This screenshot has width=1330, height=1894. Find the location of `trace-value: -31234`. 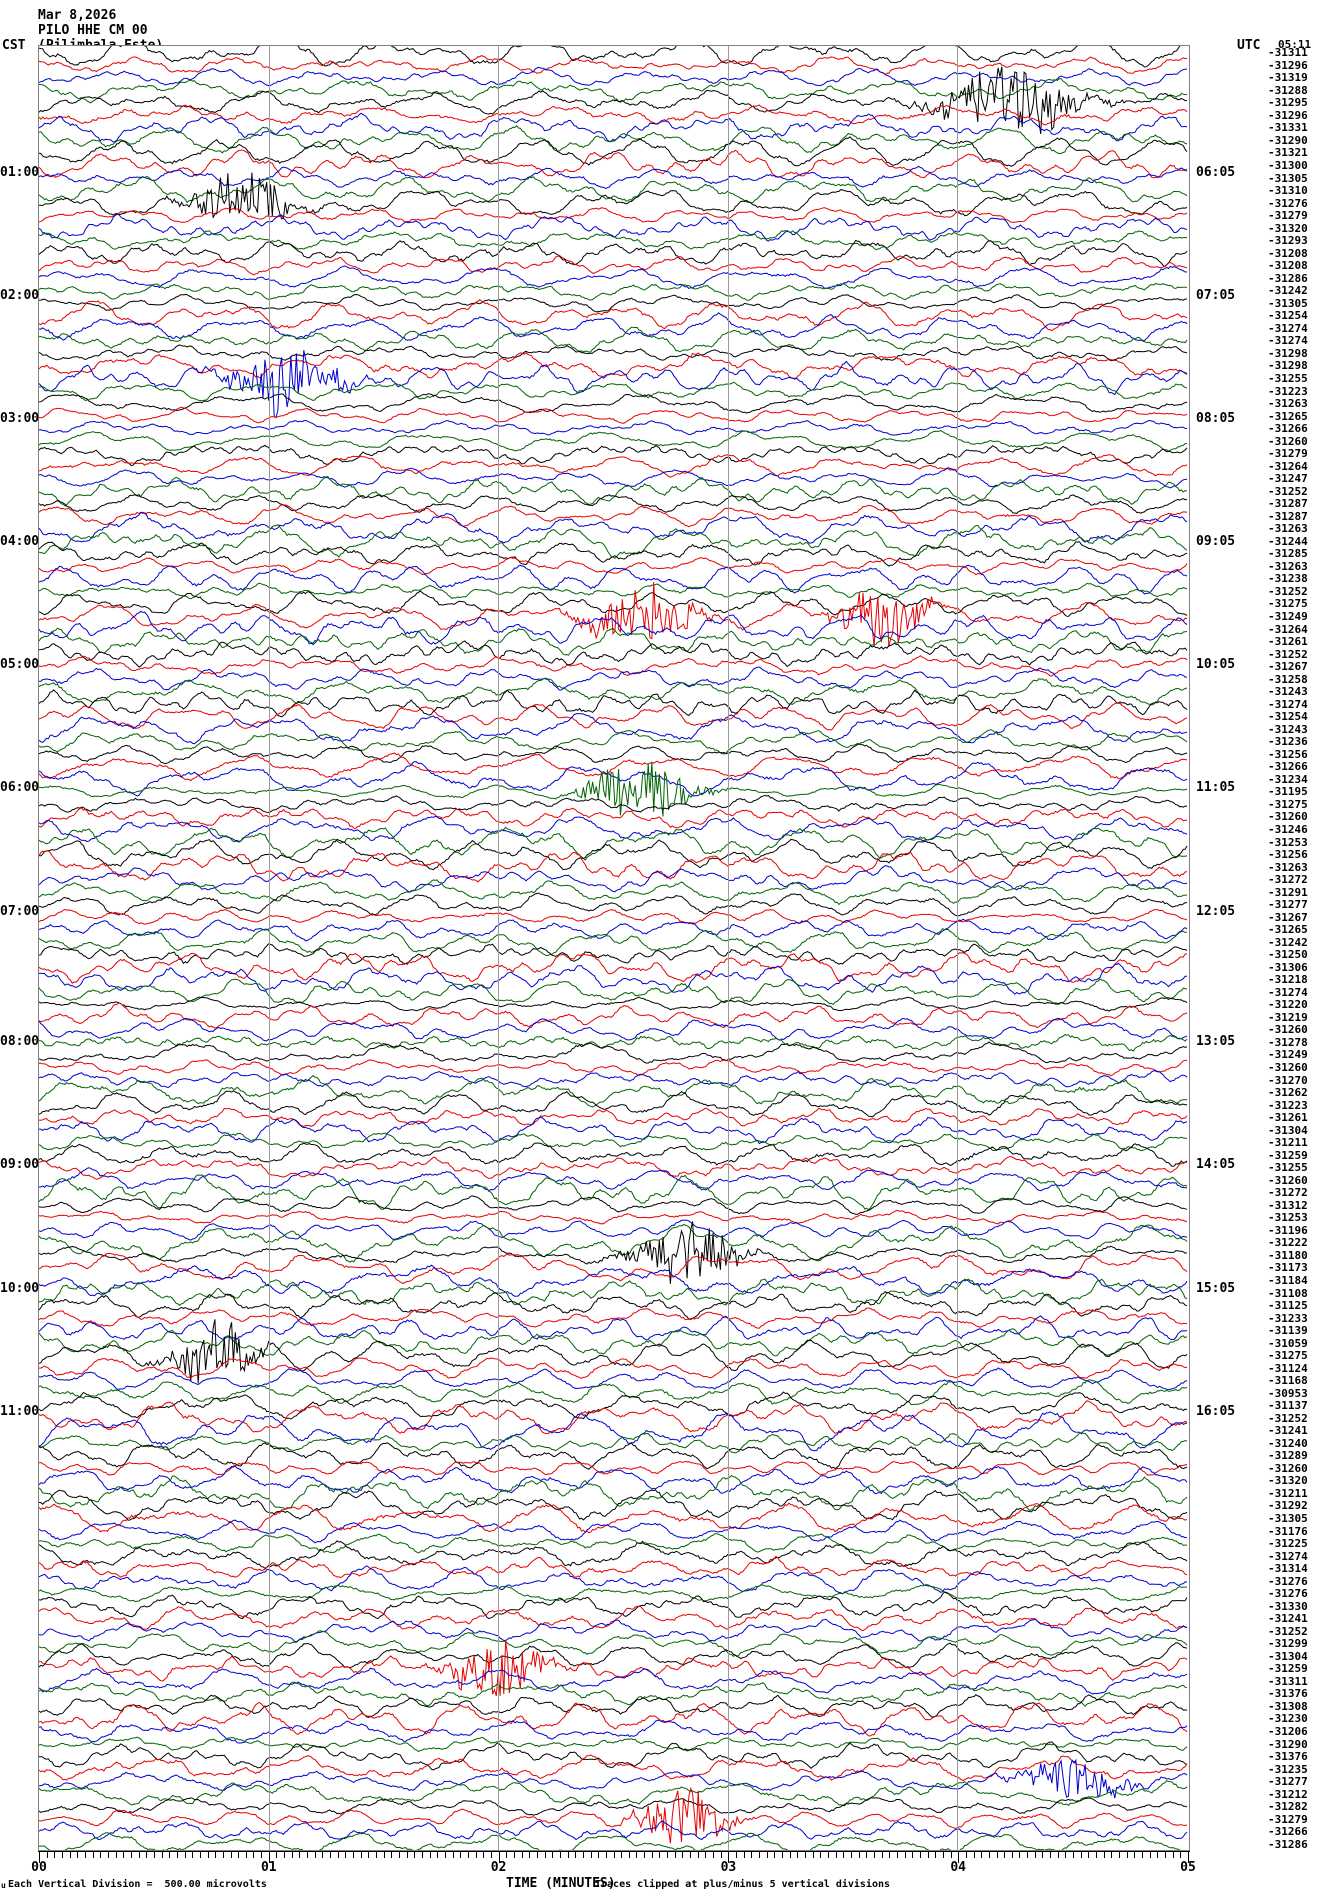

trace-value: -31234 is located at coordinates (1288, 779).